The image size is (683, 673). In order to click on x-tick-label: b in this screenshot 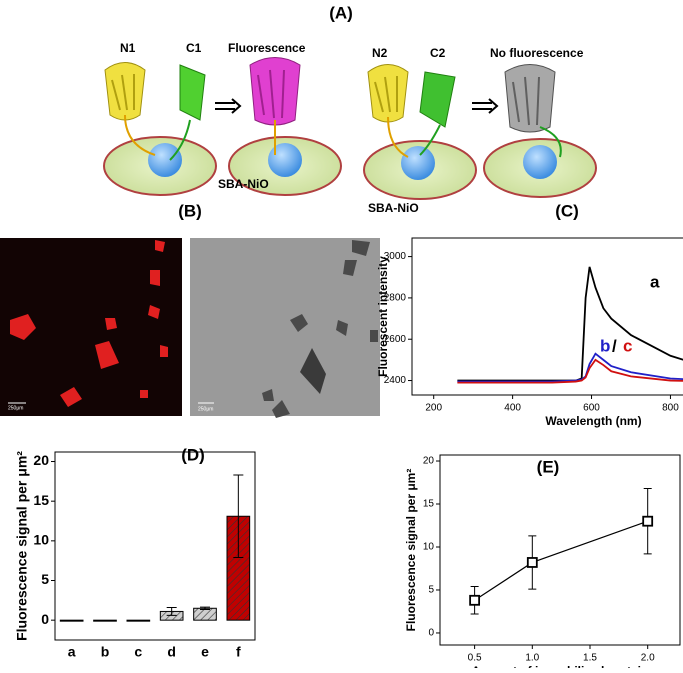, I will do `click(105, 652)`.